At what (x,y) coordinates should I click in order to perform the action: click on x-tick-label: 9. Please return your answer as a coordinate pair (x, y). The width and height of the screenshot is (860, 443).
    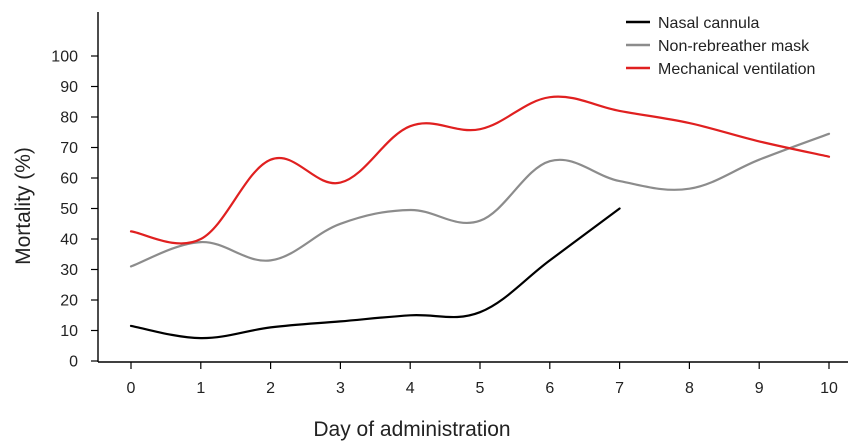
    Looking at the image, I should click on (759, 388).